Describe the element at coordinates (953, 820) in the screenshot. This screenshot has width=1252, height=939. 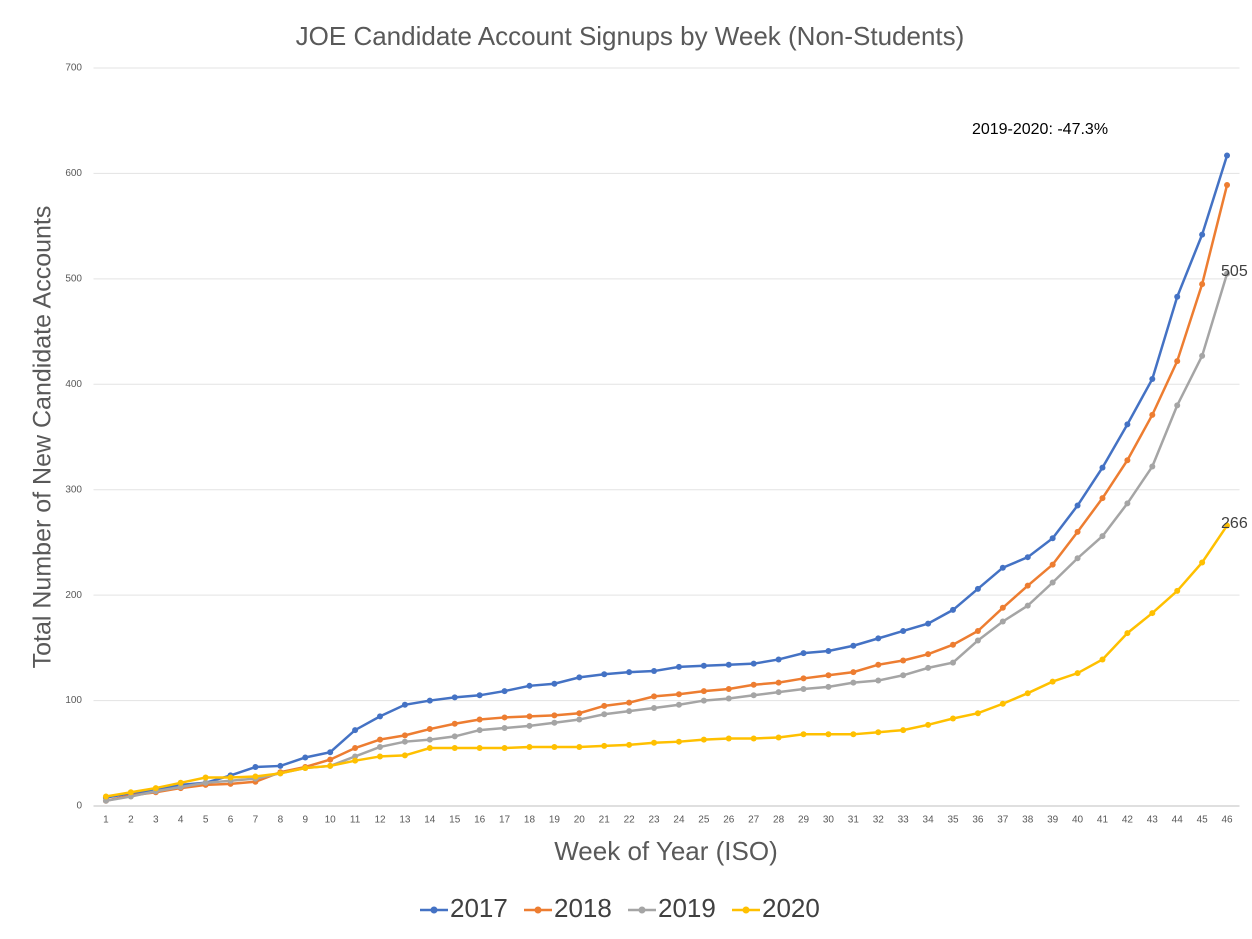
I see `x-tick-label: 35` at that location.